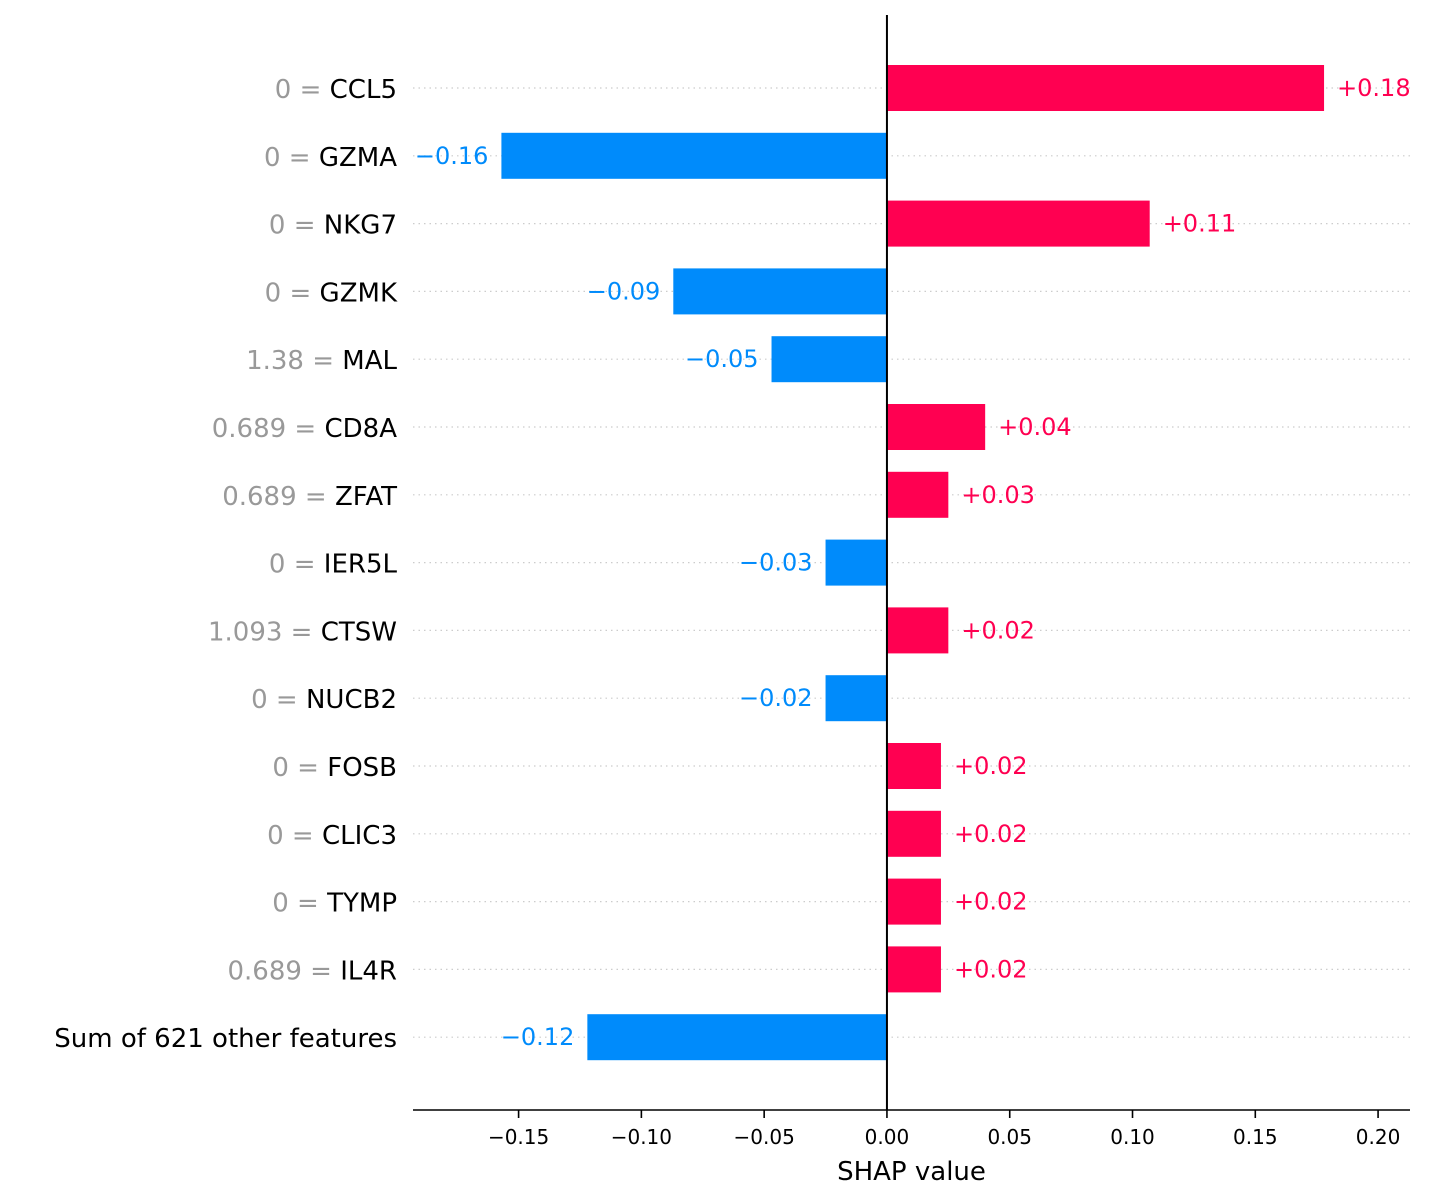  Describe the element at coordinates (694, 155) in the screenshot. I see `bar-gzma` at that location.